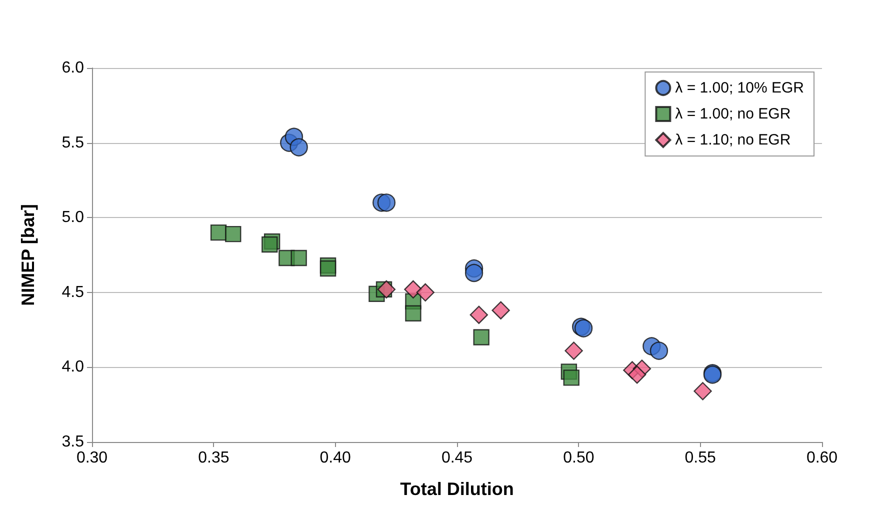 The image size is (874, 531). I want to click on x-tick-label: 0.60, so click(822, 458).